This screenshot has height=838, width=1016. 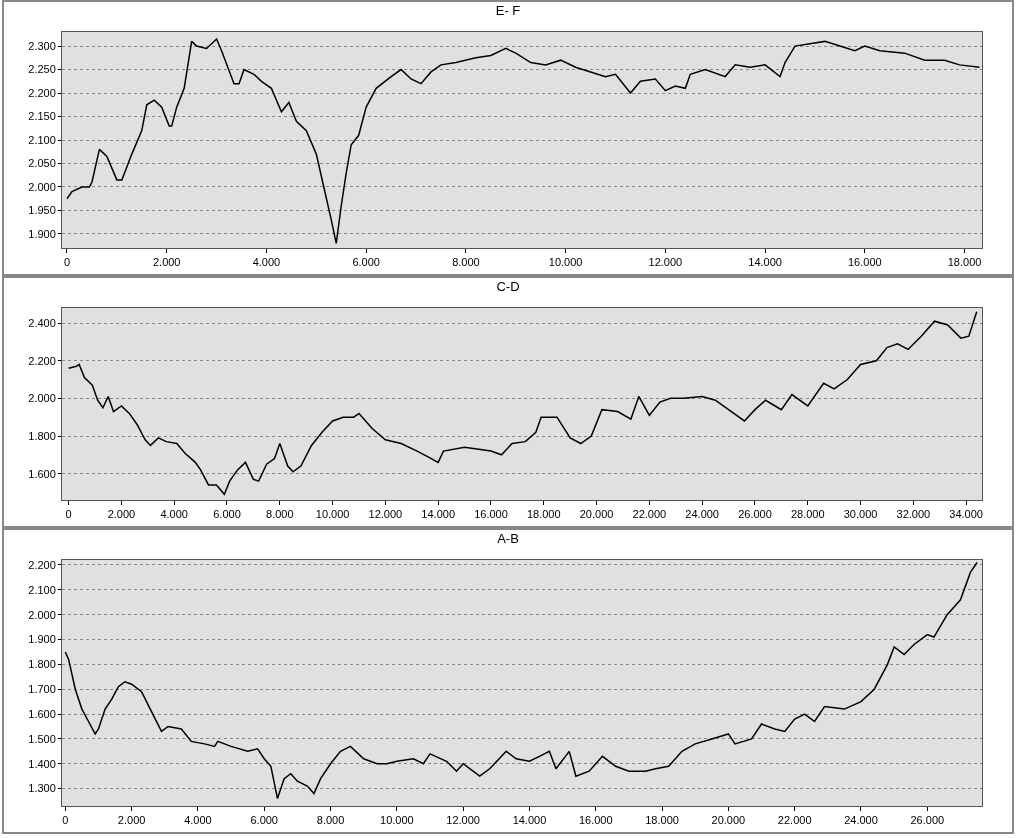 I want to click on y-tick-label: 1.400, so click(x=42, y=763).